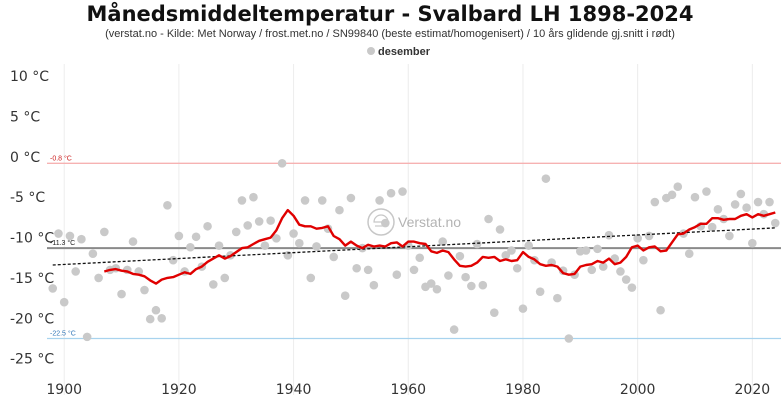 The image size is (781, 401). Describe the element at coordinates (63, 333) in the screenshot. I see `reference-label-min: -22.5 °C` at that location.